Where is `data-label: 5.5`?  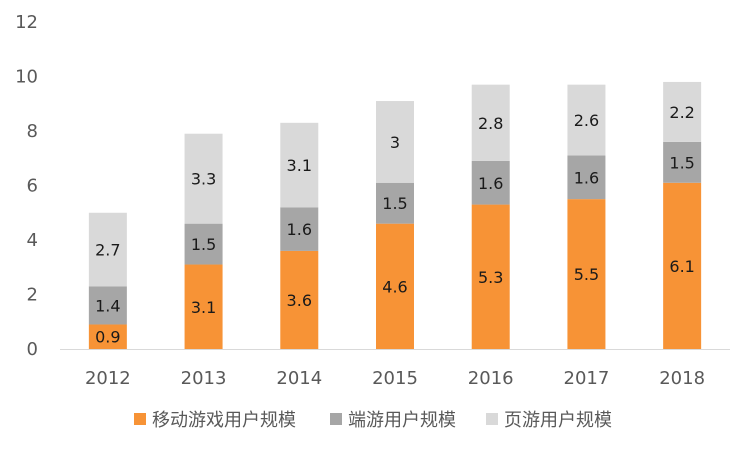
data-label: 5.5 is located at coordinates (586, 274).